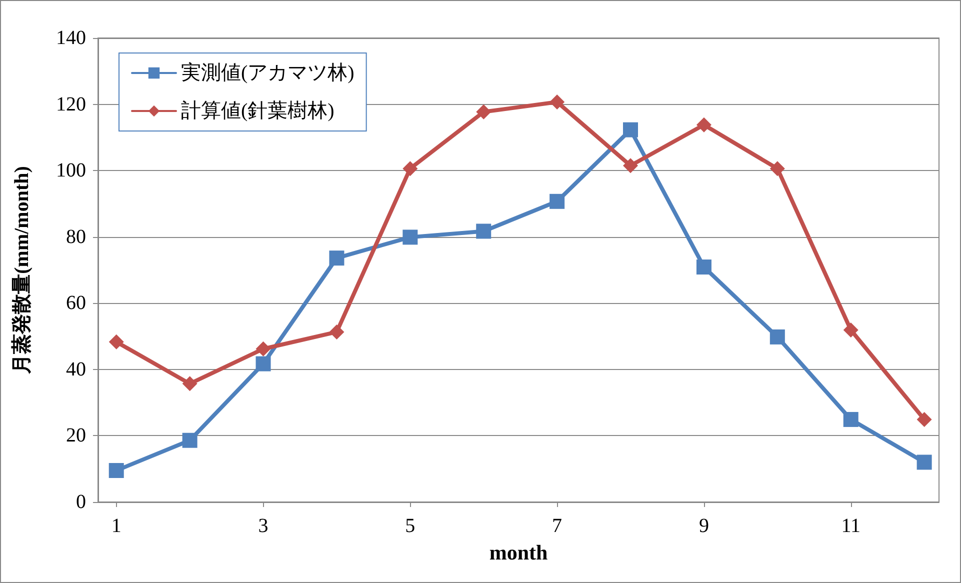  I want to click on x-tick-label: 3, so click(263, 526).